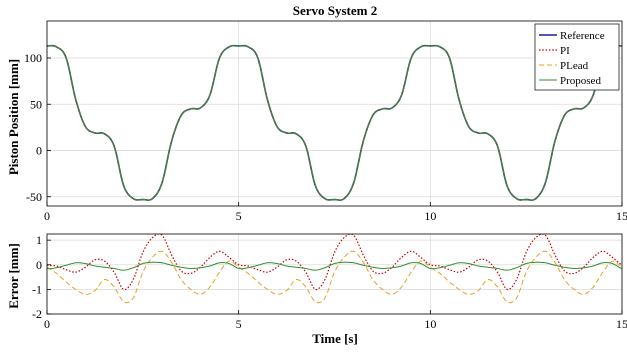  What do you see at coordinates (13, 117) in the screenshot?
I see `position-y-axis-label: Piston Position [mm]` at bounding box center [13, 117].